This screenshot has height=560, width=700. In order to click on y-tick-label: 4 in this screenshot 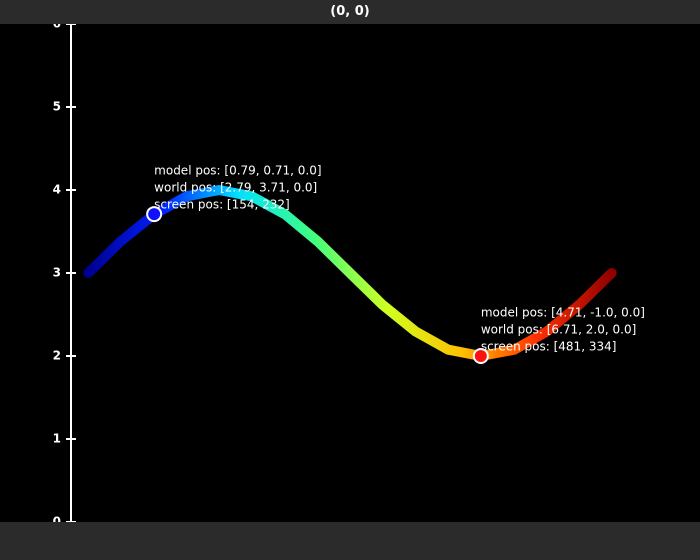, I will do `click(57, 190)`.